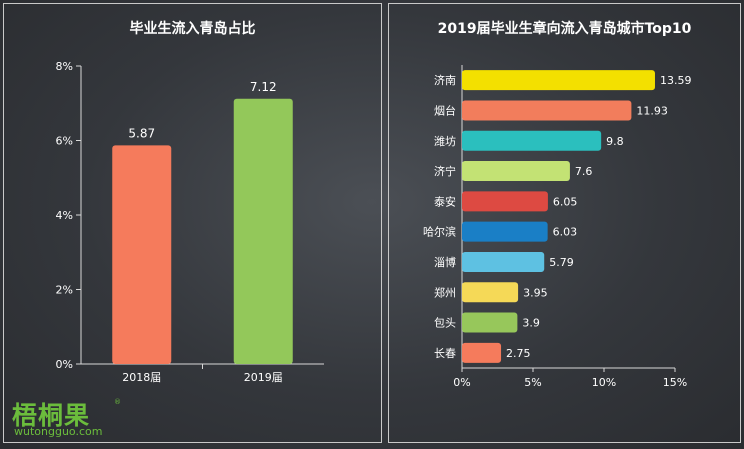 This screenshot has width=744, height=449. What do you see at coordinates (64, 290) in the screenshot?
I see `y-tick-label: 2%` at bounding box center [64, 290].